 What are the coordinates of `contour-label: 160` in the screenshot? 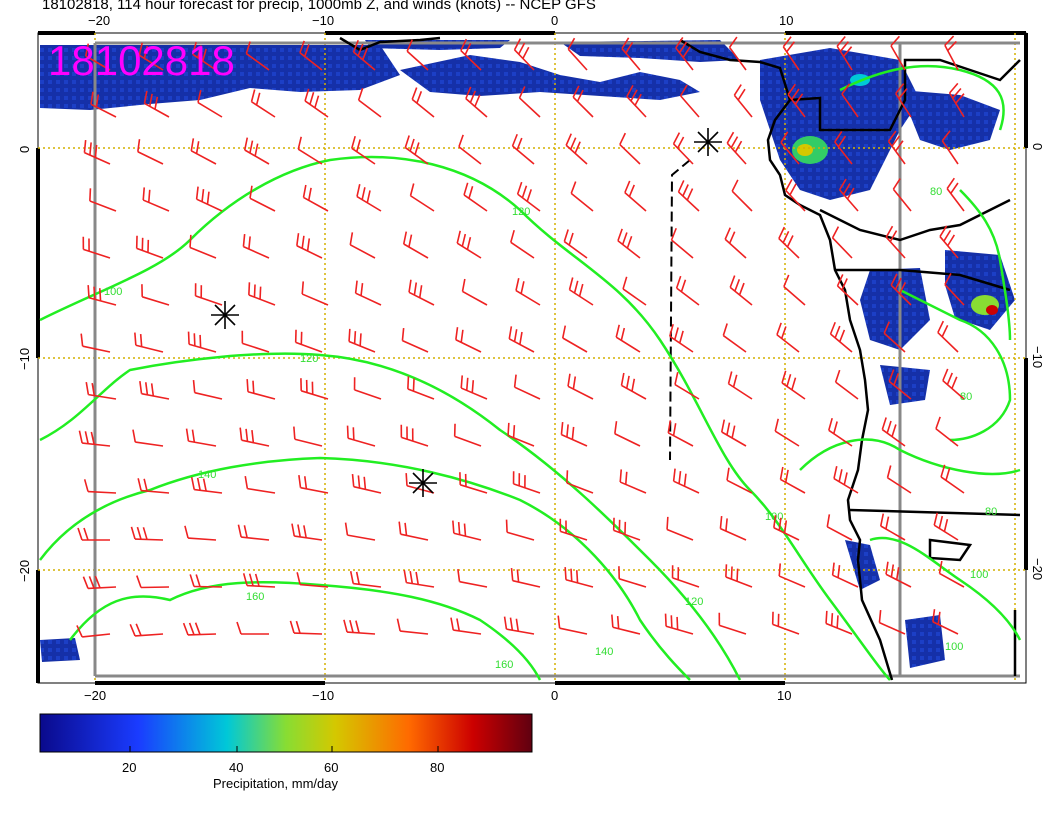 It's located at (504, 665).